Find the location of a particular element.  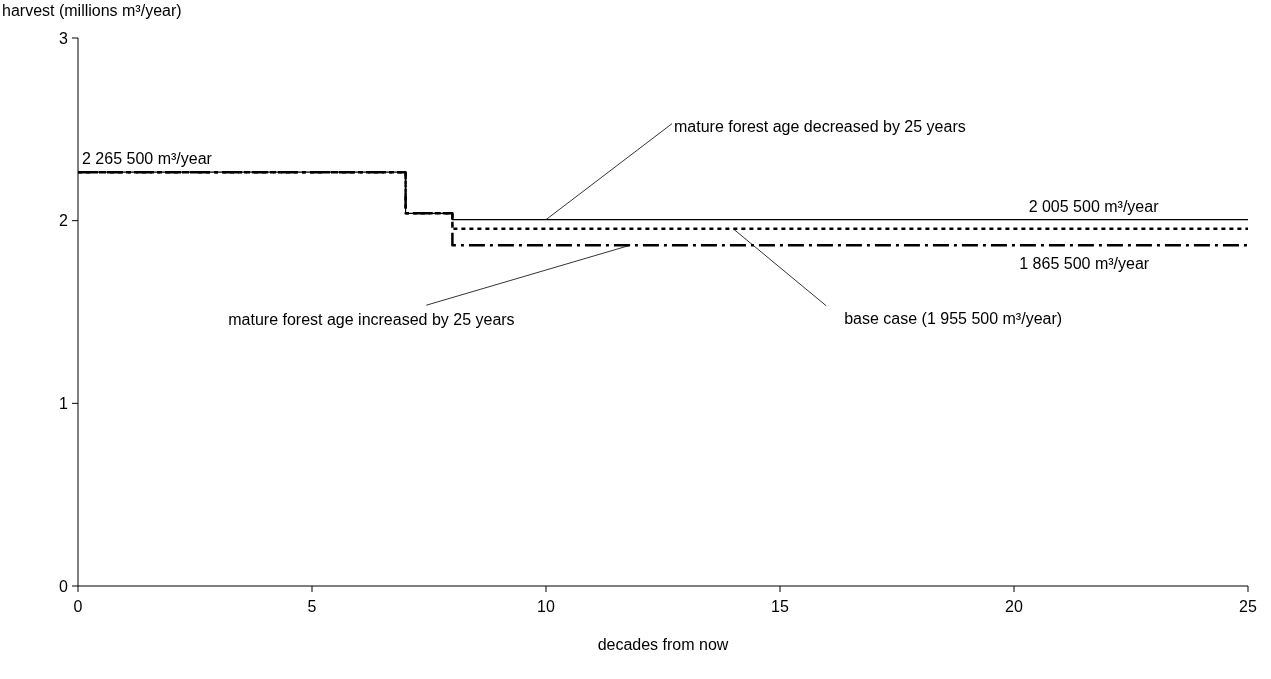

annotation: 1 865 500 m³/year is located at coordinates (1084, 264).